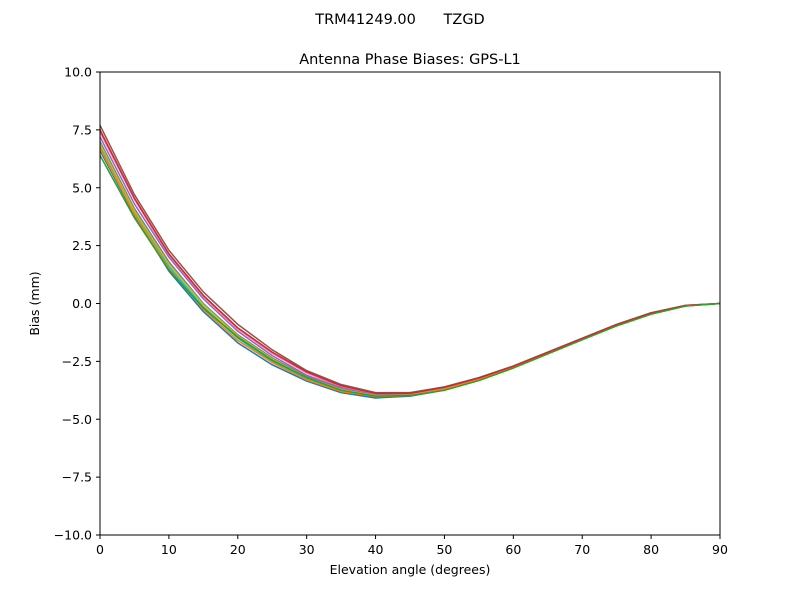 The width and height of the screenshot is (800, 600). I want to click on y-tick-label: 10.0, so click(78, 72).